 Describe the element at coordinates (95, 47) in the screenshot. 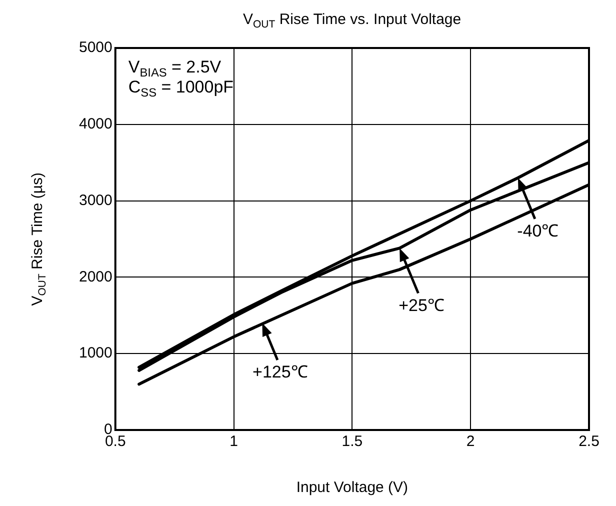

I see `y-tick-label: 5000` at that location.